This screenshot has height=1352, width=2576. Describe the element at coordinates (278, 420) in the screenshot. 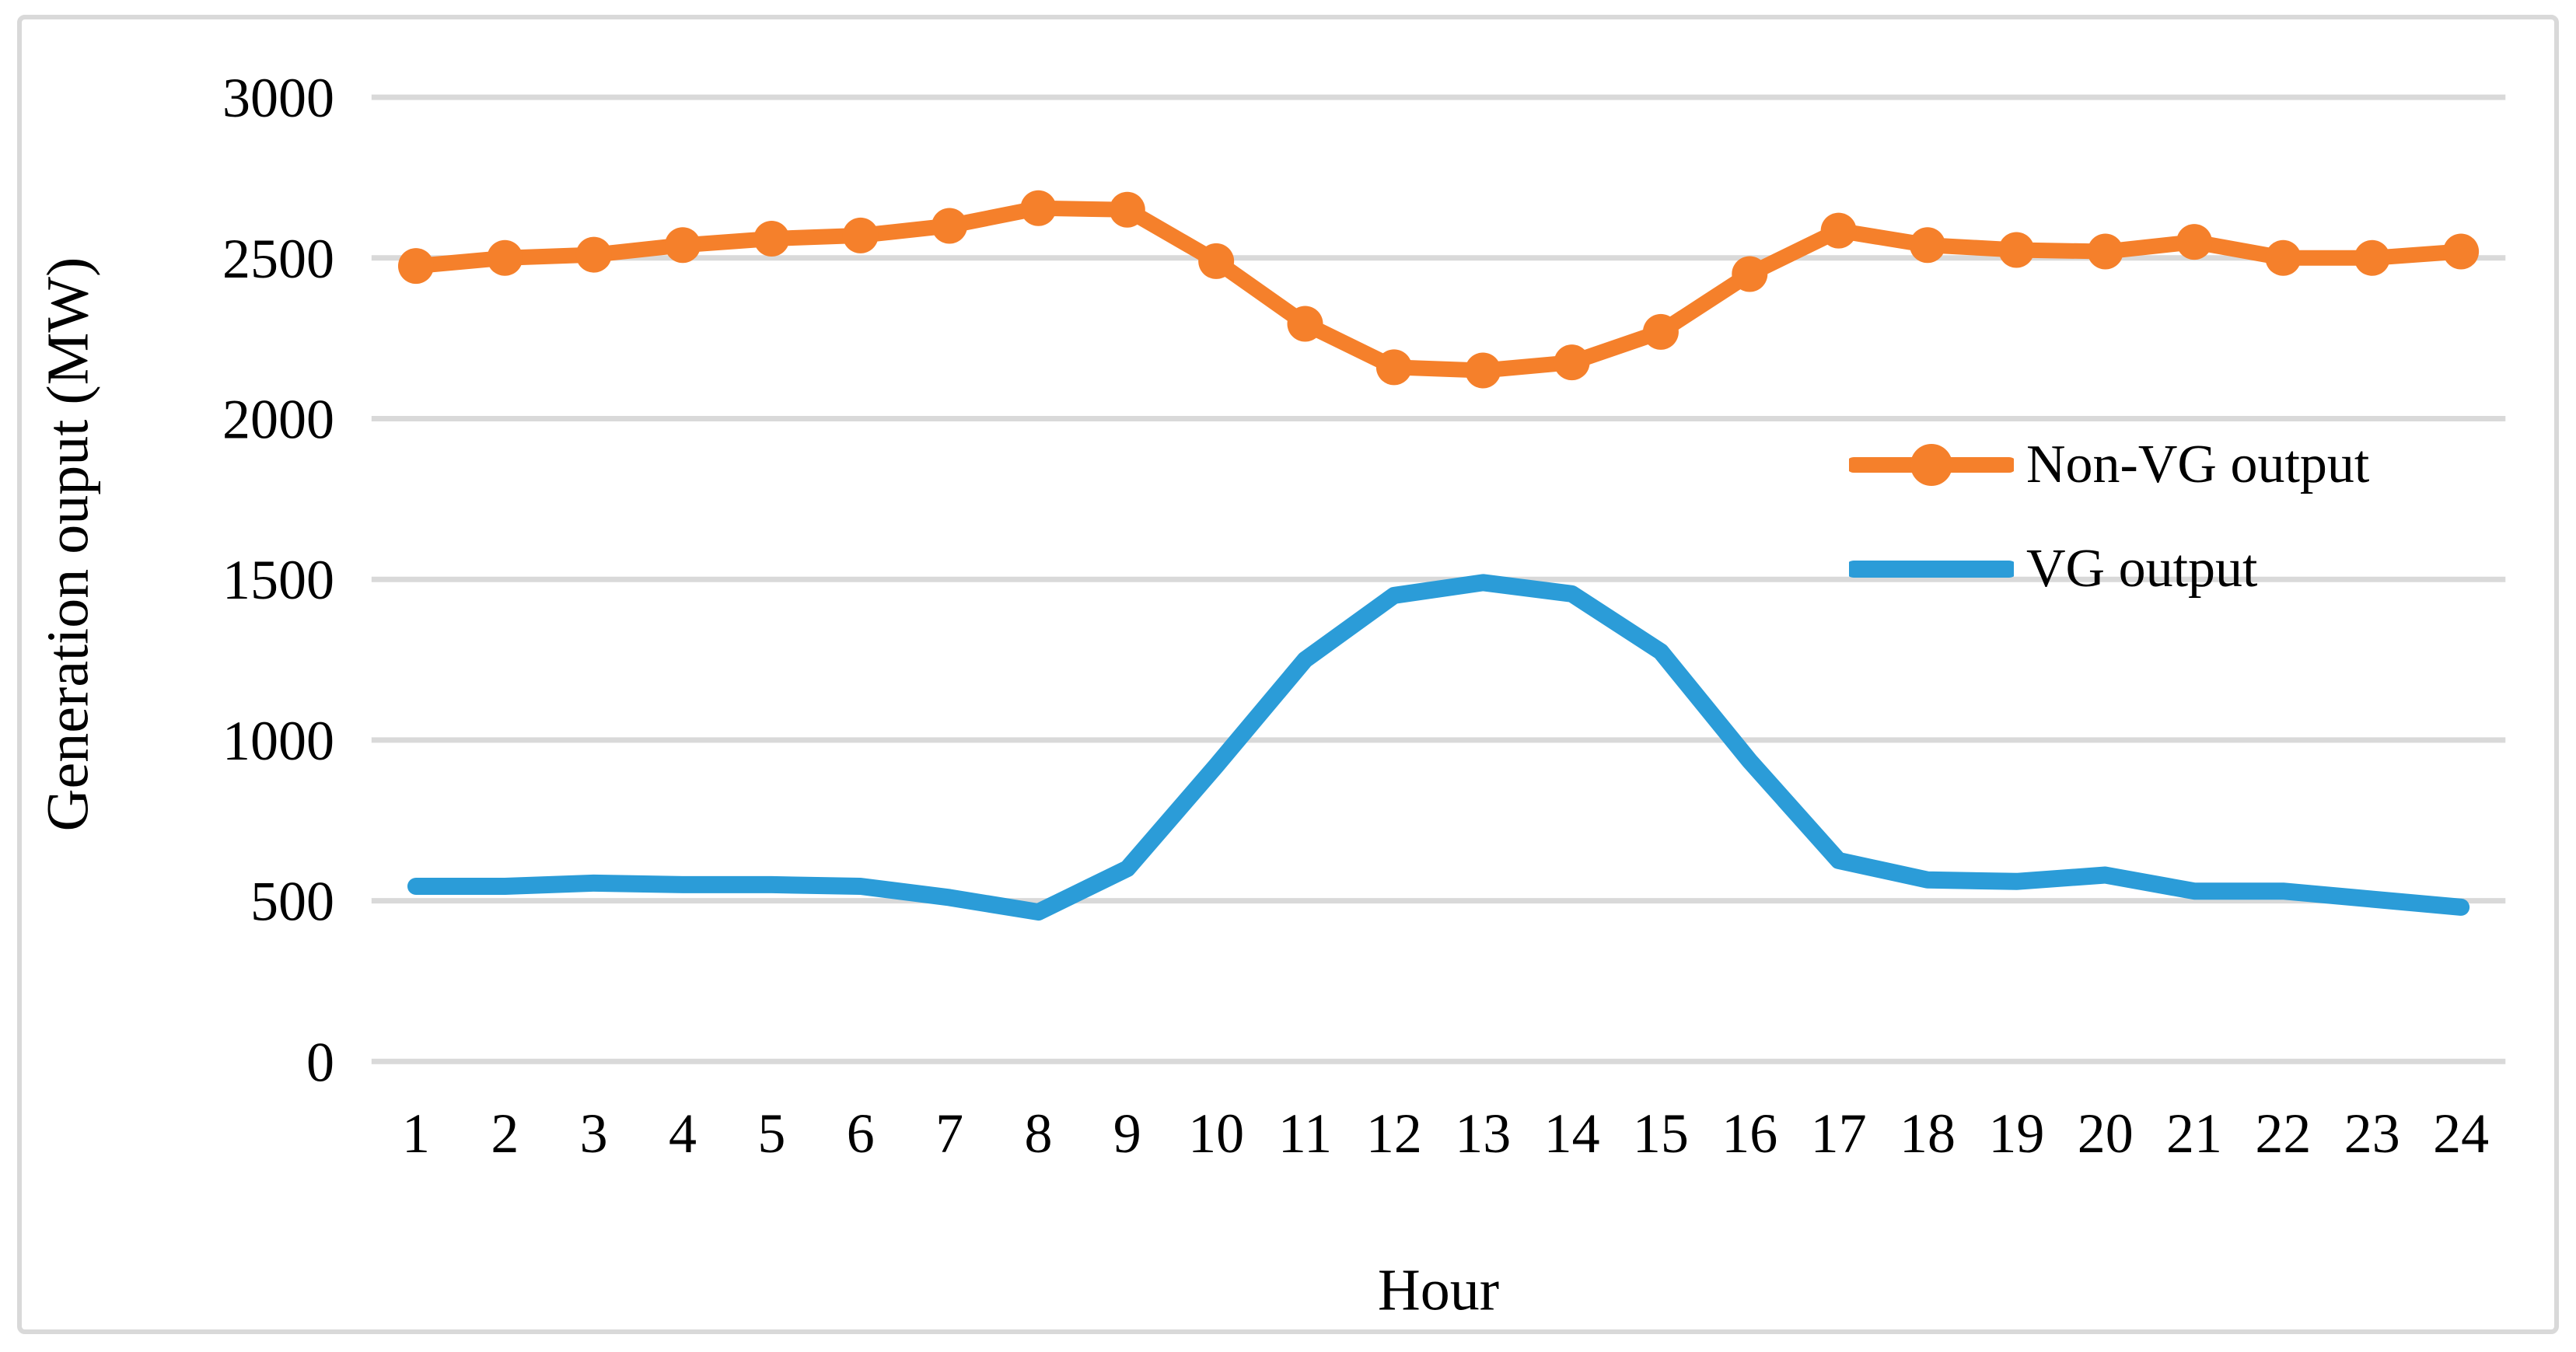

I see `y-tick-label: 2000` at that location.